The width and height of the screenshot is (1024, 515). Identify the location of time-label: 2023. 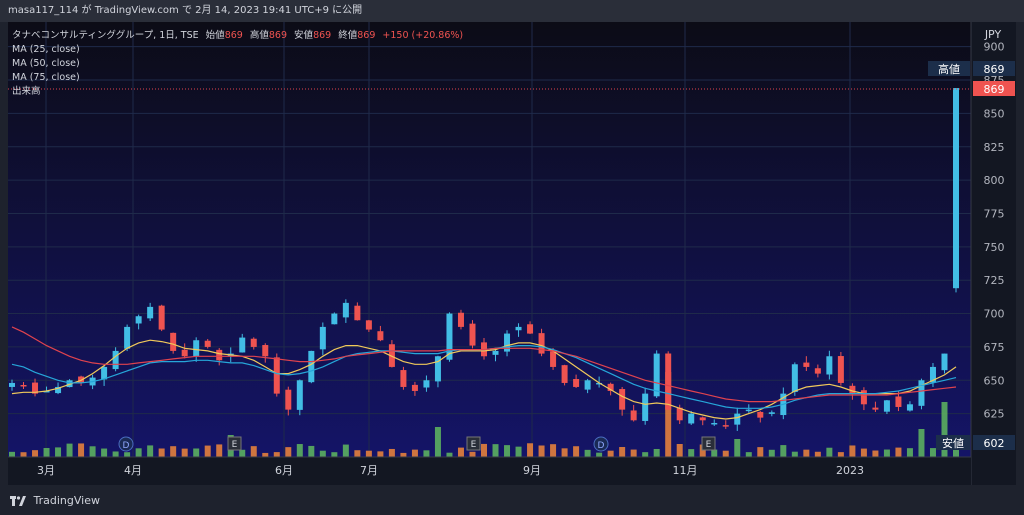
(850, 470).